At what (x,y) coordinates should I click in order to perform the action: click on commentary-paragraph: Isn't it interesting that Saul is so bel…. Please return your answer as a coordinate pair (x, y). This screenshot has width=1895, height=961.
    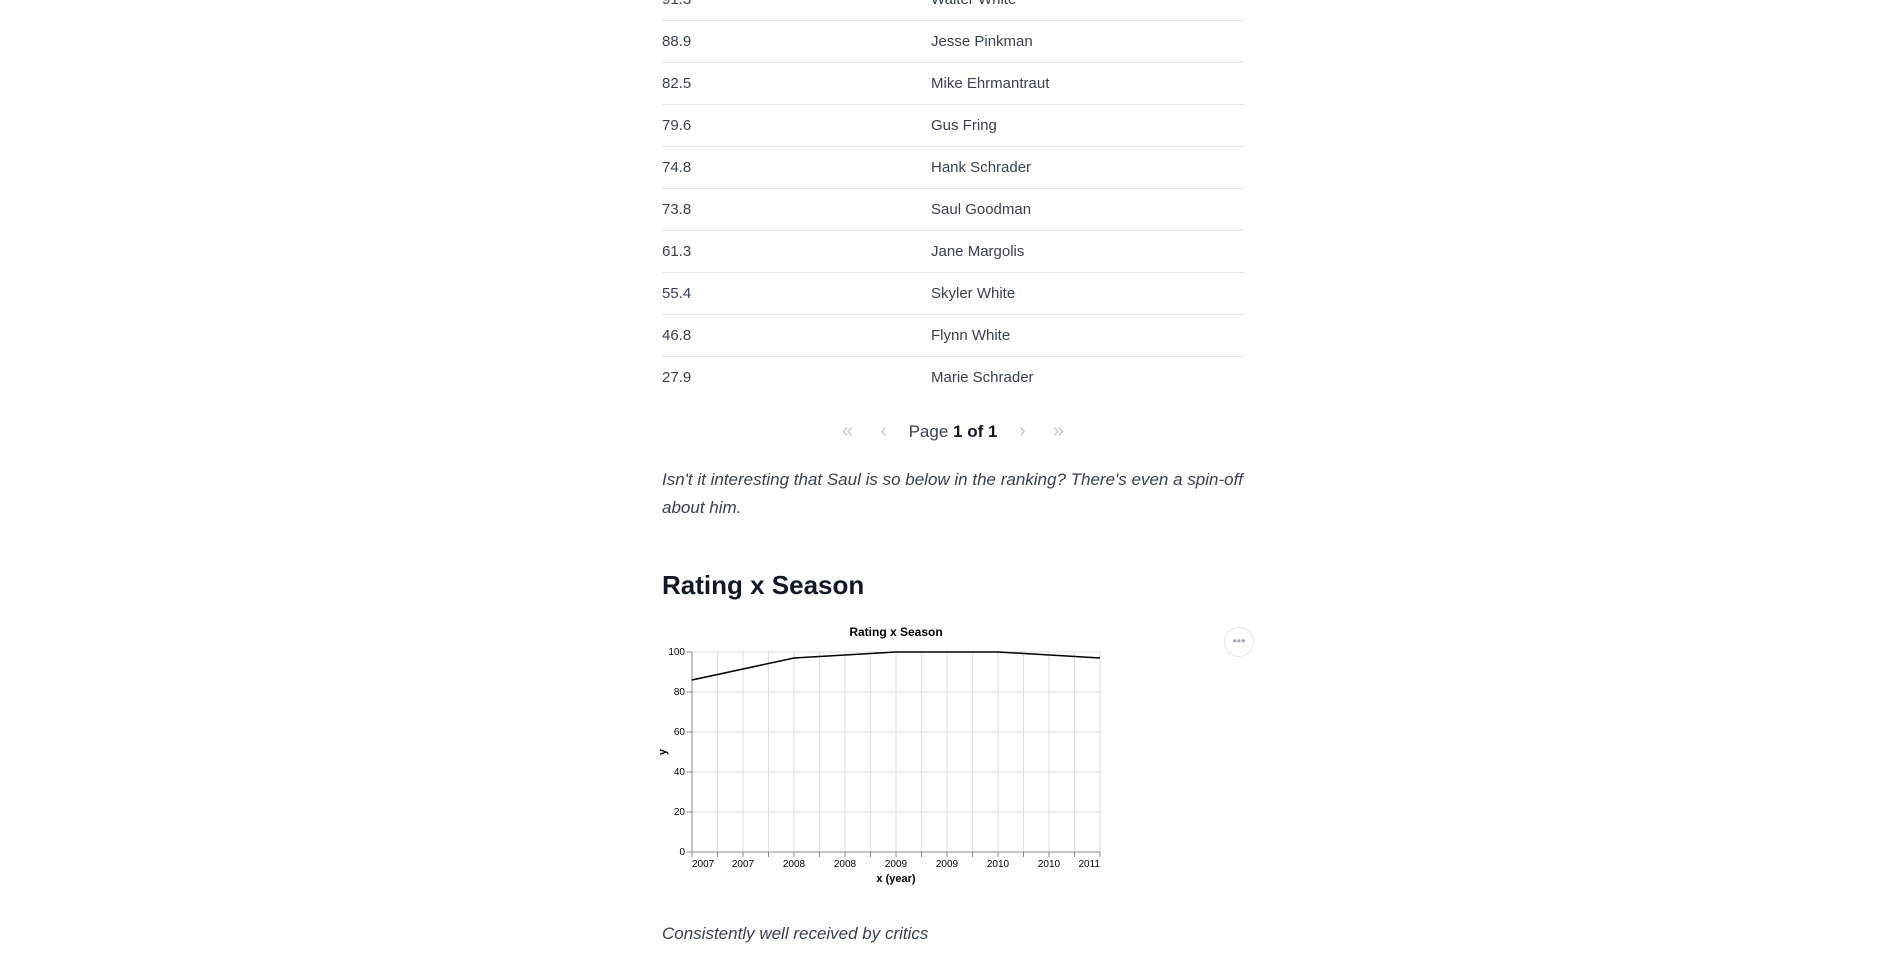
    Looking at the image, I should click on (953, 493).